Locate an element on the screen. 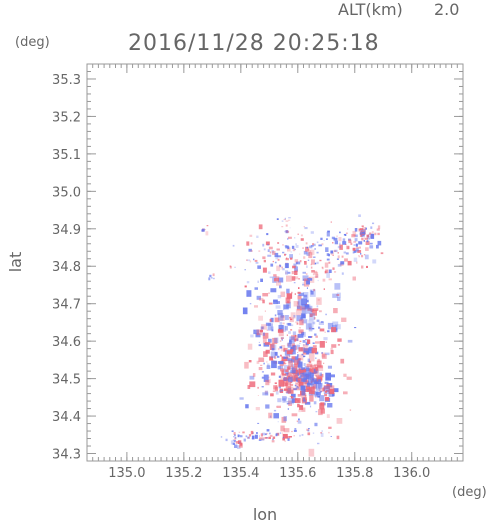  y-tick-label: 35.0 is located at coordinates (66, 192).